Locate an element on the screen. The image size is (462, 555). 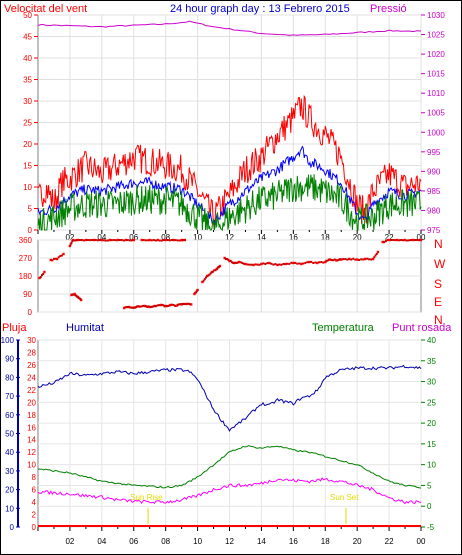
pressure-tick-label: 1000 is located at coordinates (436, 132).